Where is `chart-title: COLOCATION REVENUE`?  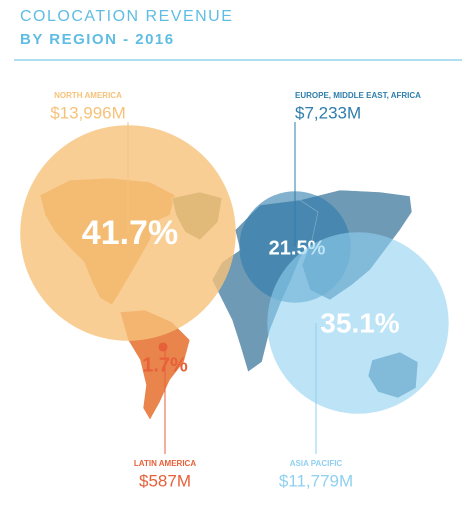
chart-title: COLOCATION REVENUE is located at coordinates (126, 16).